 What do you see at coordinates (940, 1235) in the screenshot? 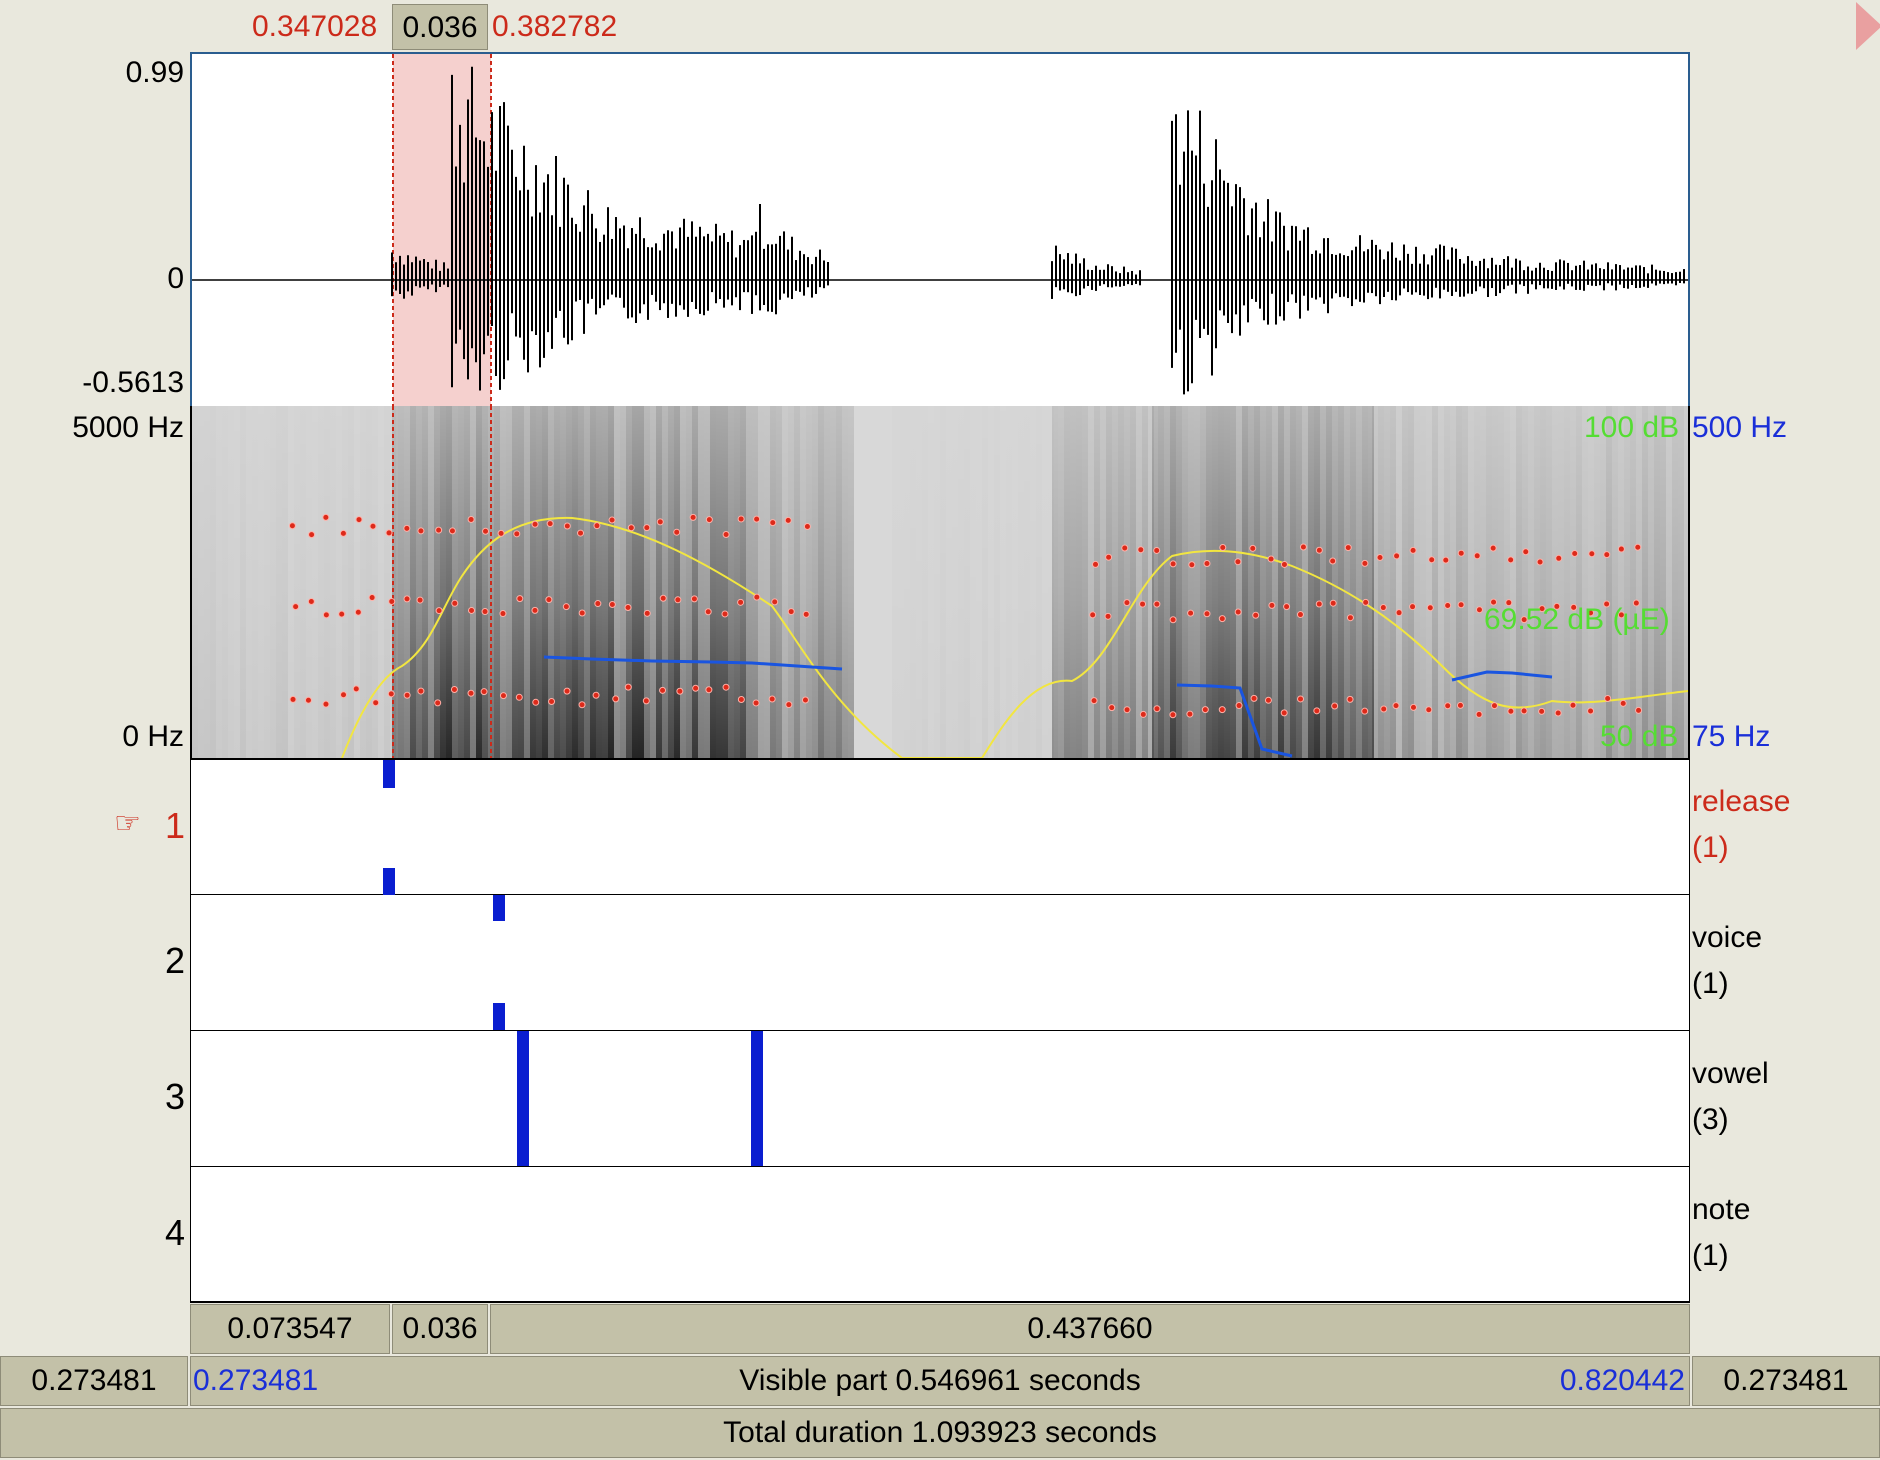
I see `tier-note` at bounding box center [940, 1235].